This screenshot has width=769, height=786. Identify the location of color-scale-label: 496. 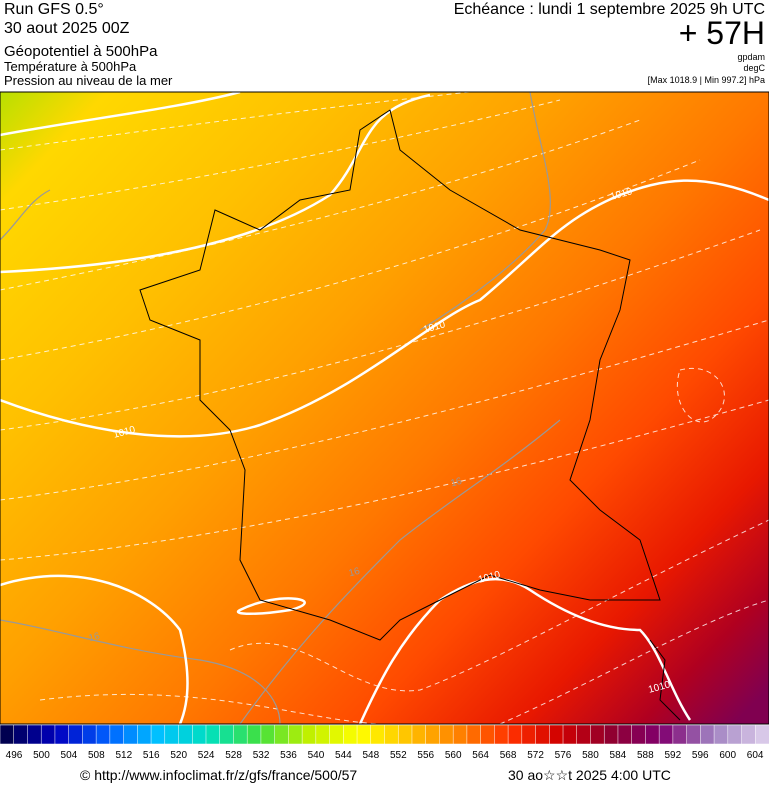
(14, 755).